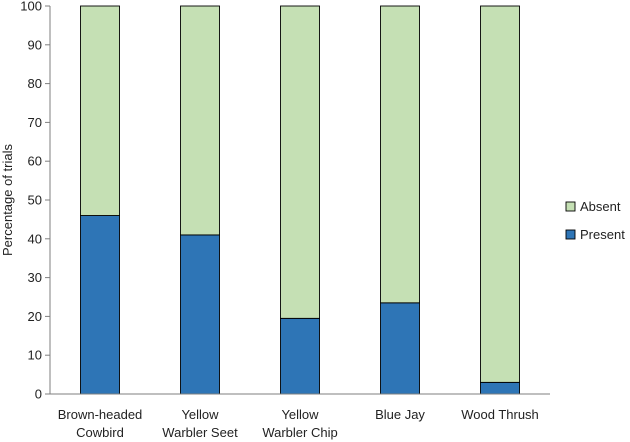 The width and height of the screenshot is (630, 442). Describe the element at coordinates (100, 432) in the screenshot. I see `x-tick-label: Cowbird` at that location.